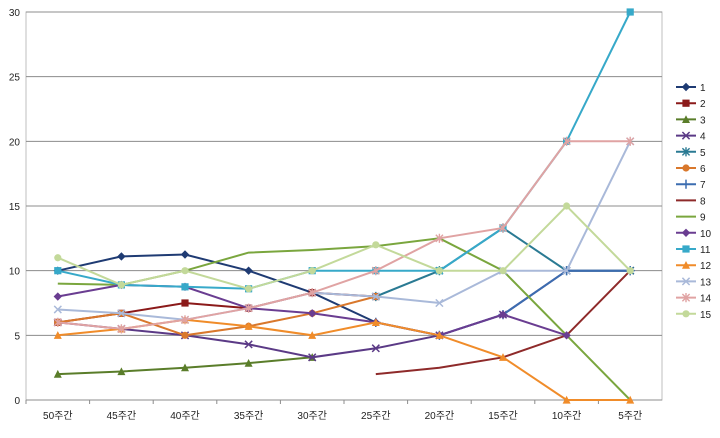  Describe the element at coordinates (703, 201) in the screenshot. I see `legend-label-8: 8` at that location.